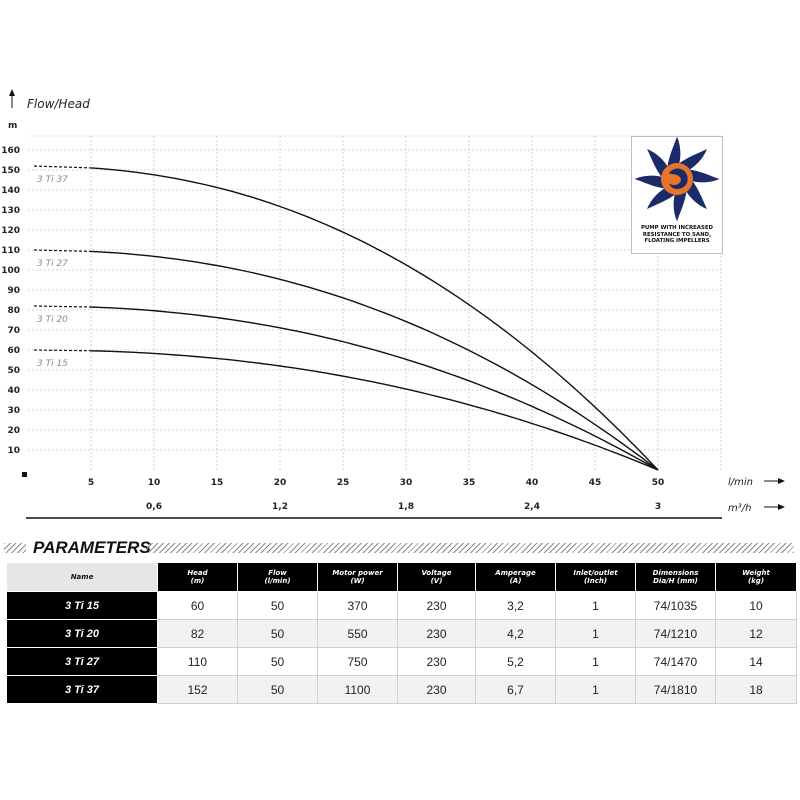  Describe the element at coordinates (515, 689) in the screenshot. I see `table-cell: 6,7` at that location.